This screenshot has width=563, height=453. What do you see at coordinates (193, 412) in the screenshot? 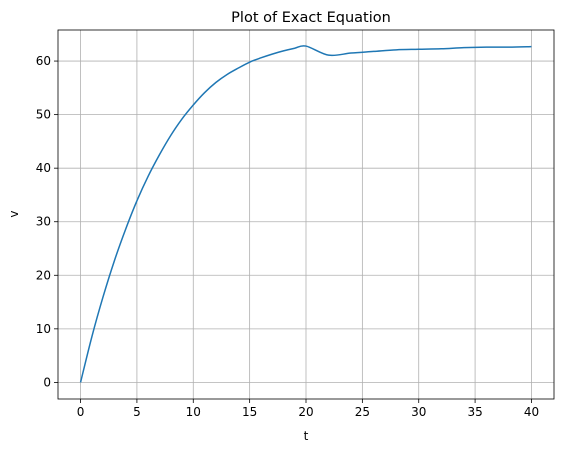
I see `x-tick-label: 10` at bounding box center [193, 412].